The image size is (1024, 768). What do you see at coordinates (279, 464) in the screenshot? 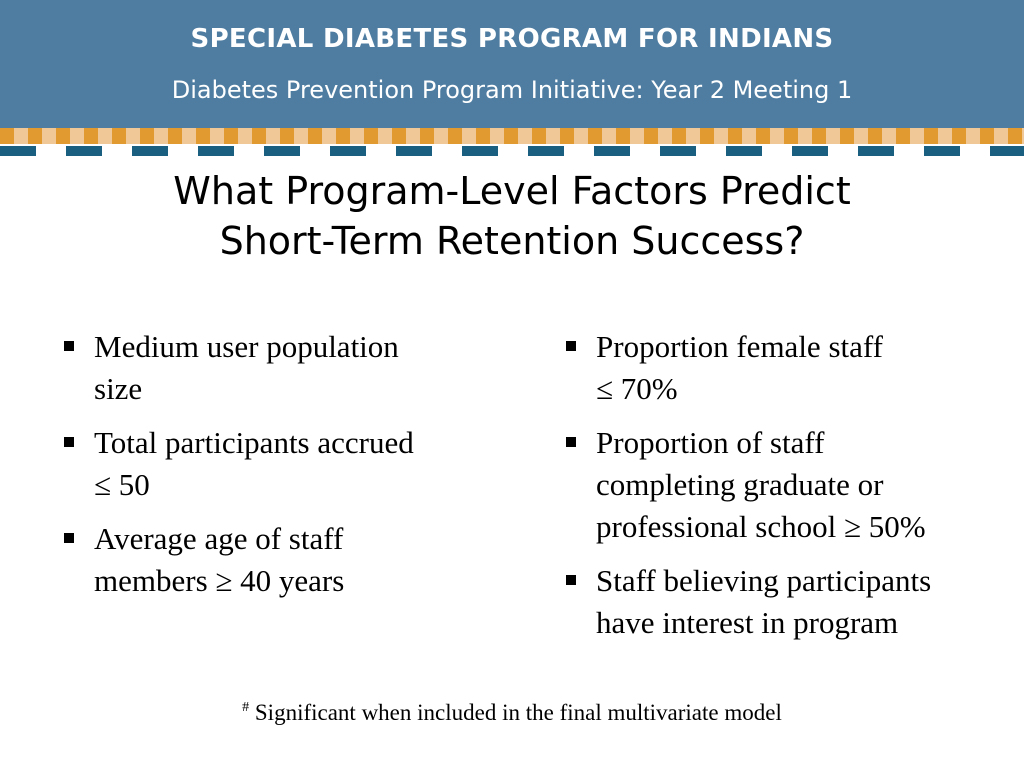
I see `list-item: Total participants accrued ≤ 50` at bounding box center [279, 464].